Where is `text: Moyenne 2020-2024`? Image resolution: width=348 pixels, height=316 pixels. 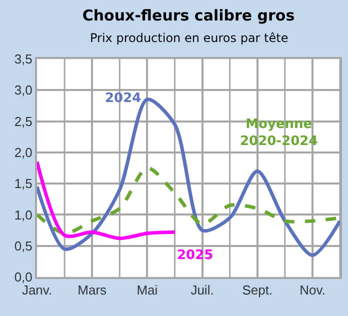 text: Moyenne 2020-2024 is located at coordinates (279, 133).